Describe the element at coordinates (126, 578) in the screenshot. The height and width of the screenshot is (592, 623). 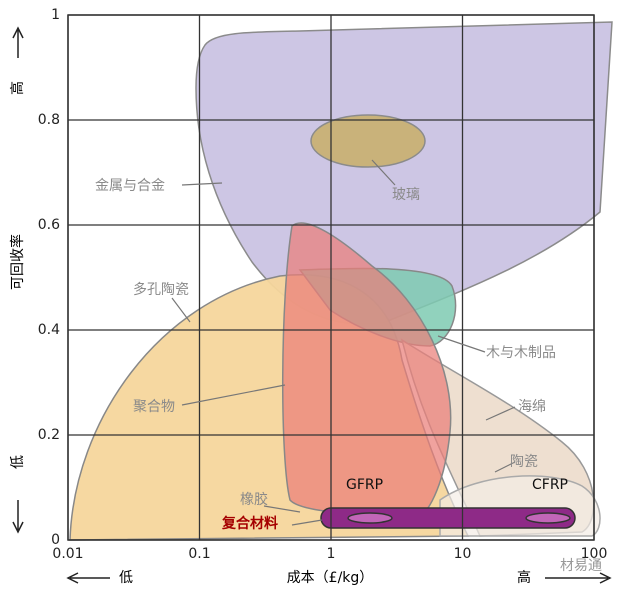
I see `x-low: 低` at that location.